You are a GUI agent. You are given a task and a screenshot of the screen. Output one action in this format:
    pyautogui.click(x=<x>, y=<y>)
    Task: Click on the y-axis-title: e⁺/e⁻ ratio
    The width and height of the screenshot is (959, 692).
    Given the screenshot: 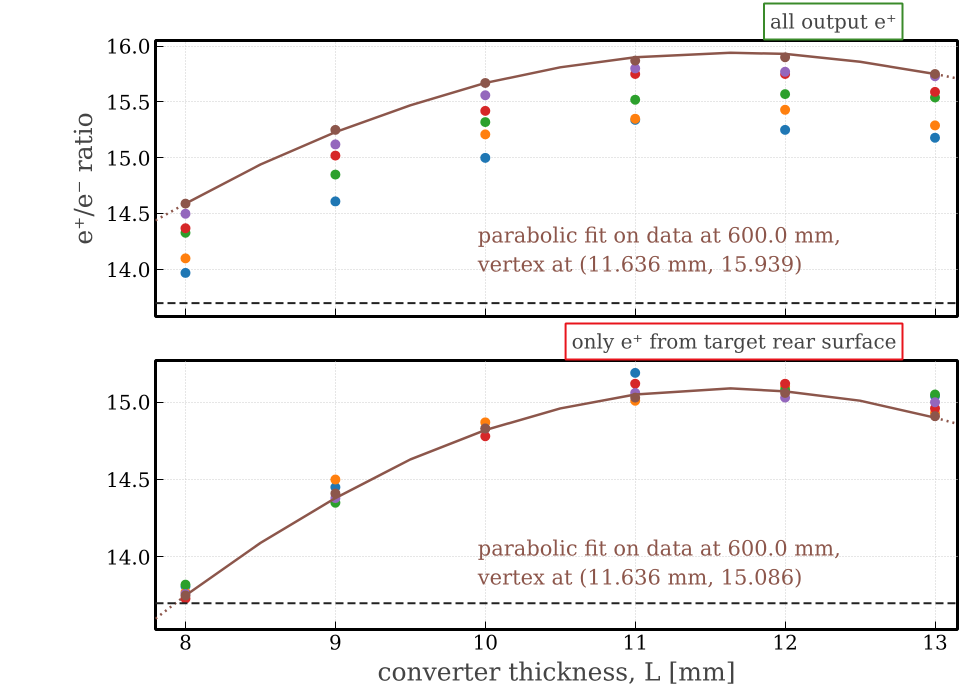 What is the action you would take?
    pyautogui.click(x=83, y=178)
    